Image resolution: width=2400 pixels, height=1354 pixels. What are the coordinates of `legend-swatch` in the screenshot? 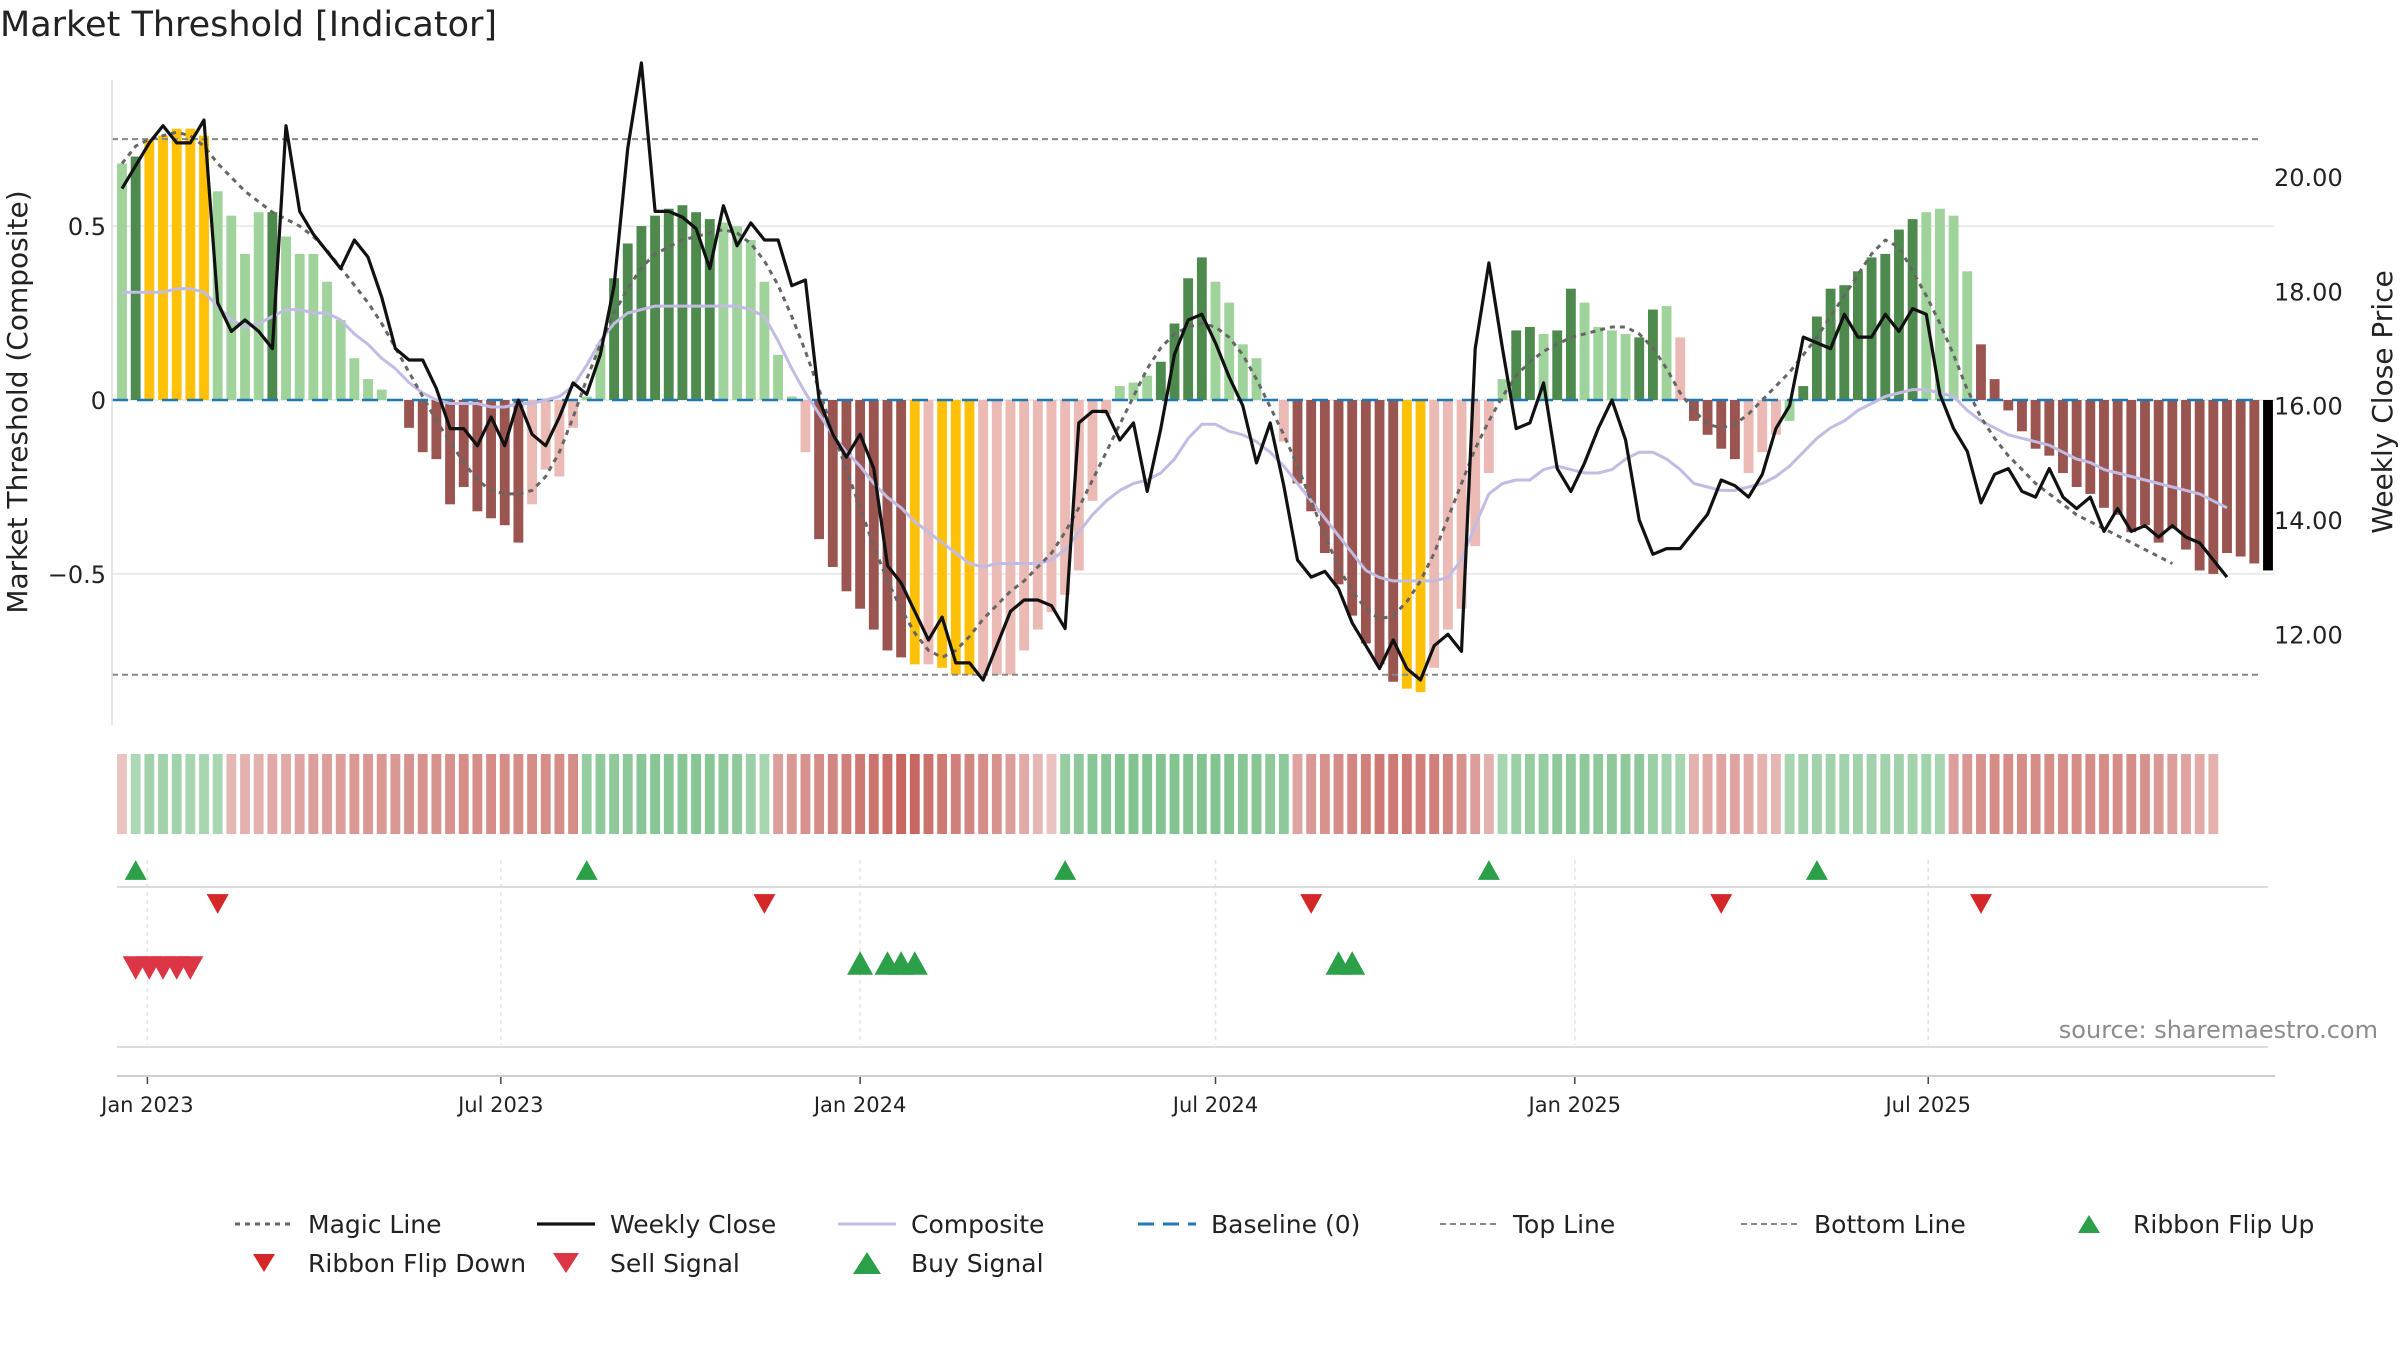 It's located at (2089, 1224).